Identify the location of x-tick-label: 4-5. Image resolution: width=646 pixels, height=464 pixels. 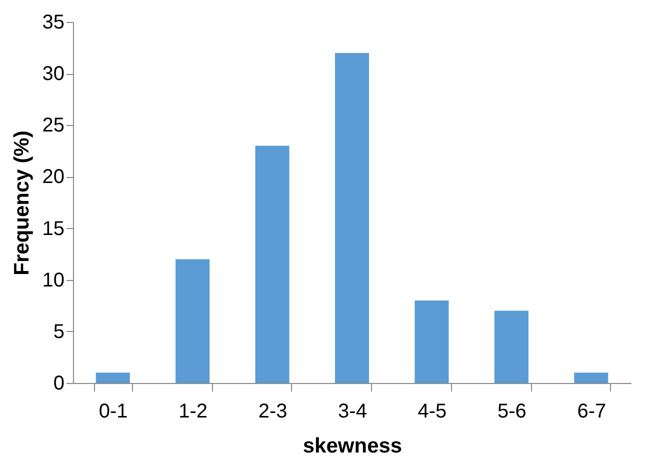
(432, 411).